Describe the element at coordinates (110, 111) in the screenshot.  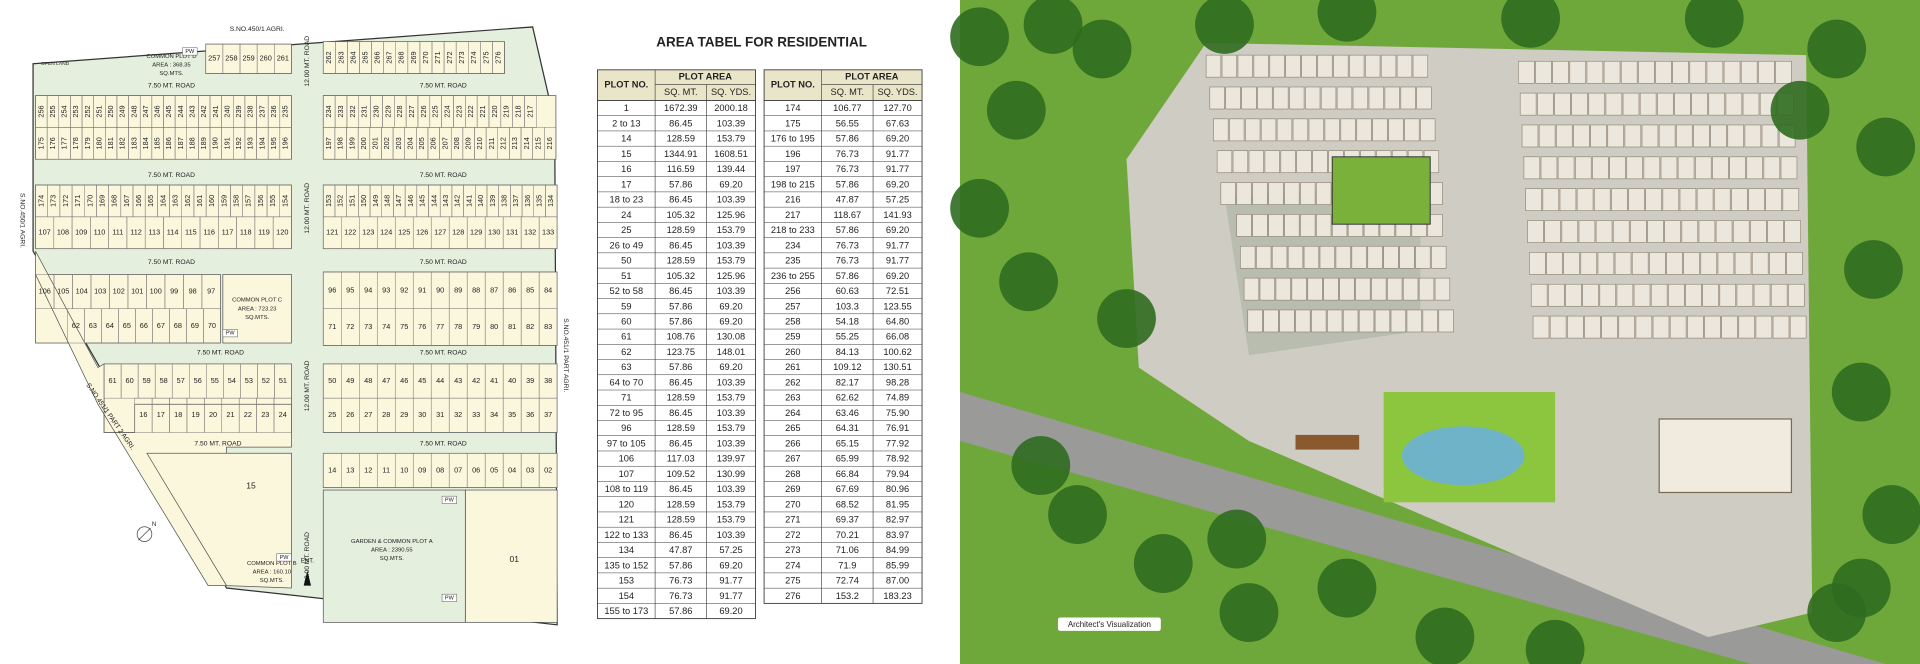
I see `plot-number: 250` at that location.